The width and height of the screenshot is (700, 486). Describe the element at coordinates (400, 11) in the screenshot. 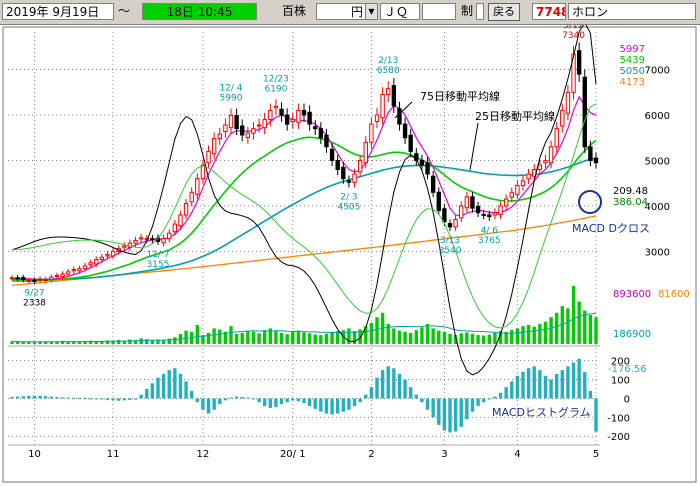

I see `market-field: ＪＱ` at that location.